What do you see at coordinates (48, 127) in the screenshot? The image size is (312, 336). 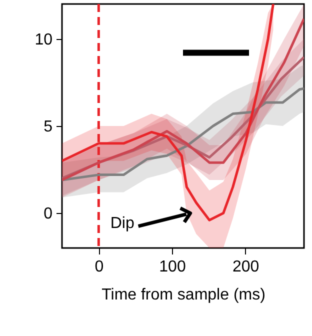 I see `y-tick-label: 5` at bounding box center [48, 127].